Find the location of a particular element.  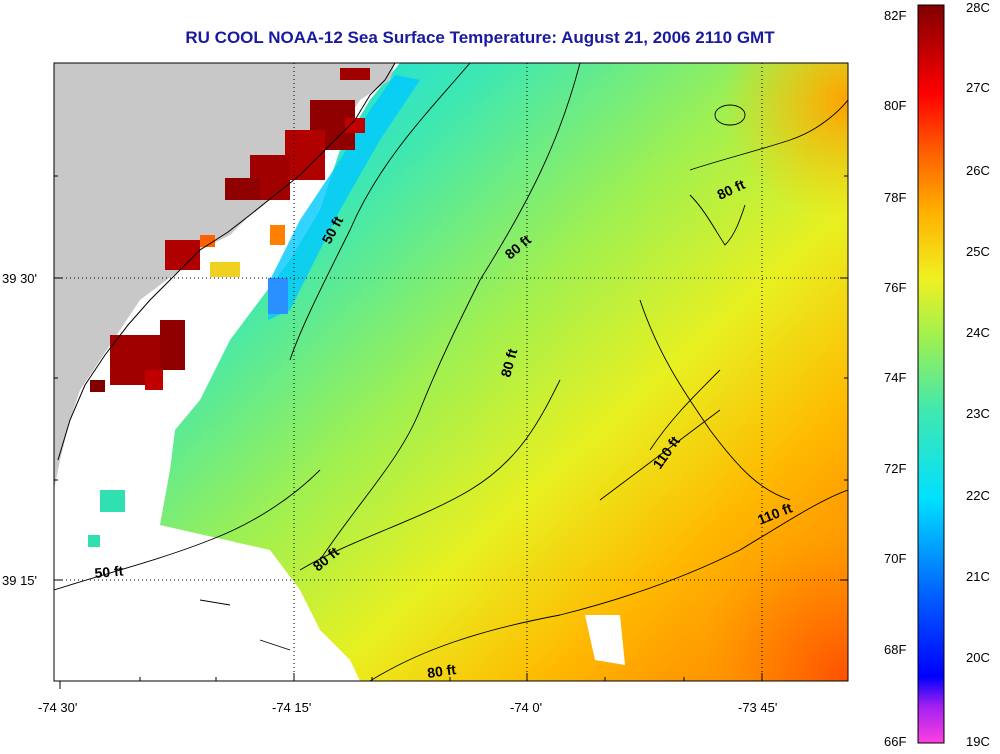

colorbar-c-label: 28C is located at coordinates (978, 7).